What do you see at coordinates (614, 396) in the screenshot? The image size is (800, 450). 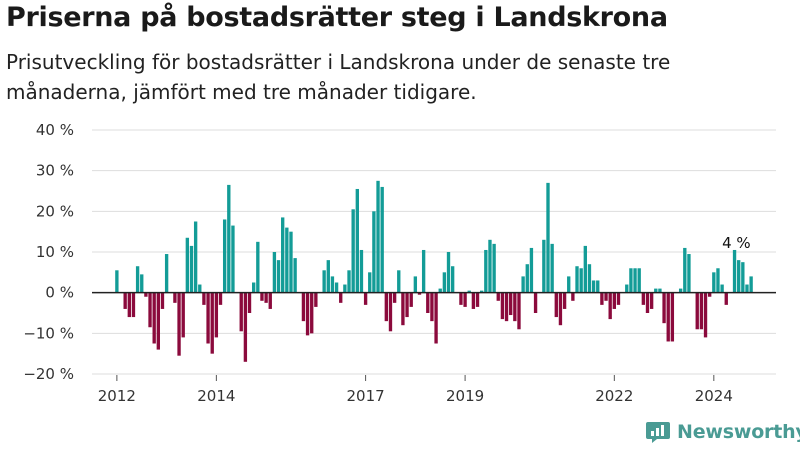 I see `x-tick-label: 2022` at bounding box center [614, 396].